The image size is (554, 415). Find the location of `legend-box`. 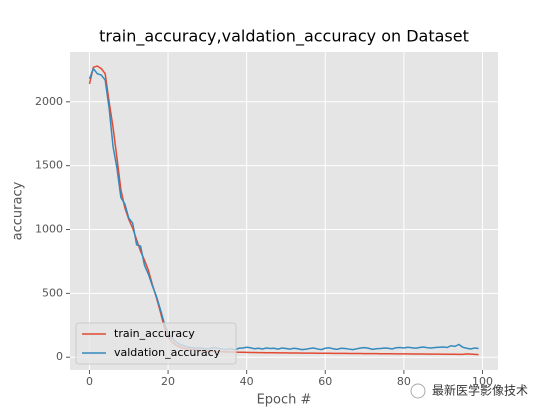

legend-box is located at coordinates (156, 343).